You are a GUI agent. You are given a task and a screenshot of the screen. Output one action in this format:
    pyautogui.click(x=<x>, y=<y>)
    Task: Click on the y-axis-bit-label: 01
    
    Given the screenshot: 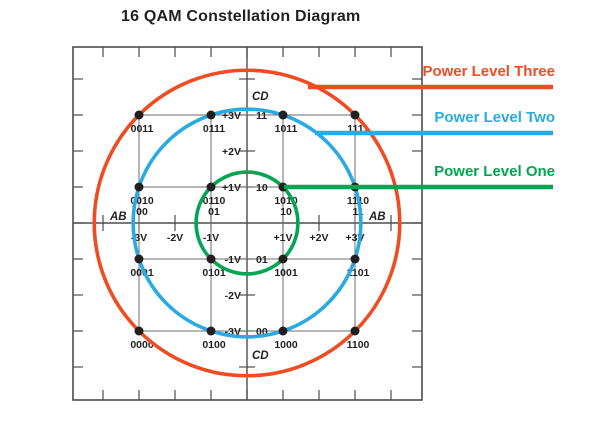 What is the action you would take?
    pyautogui.click(x=262, y=260)
    